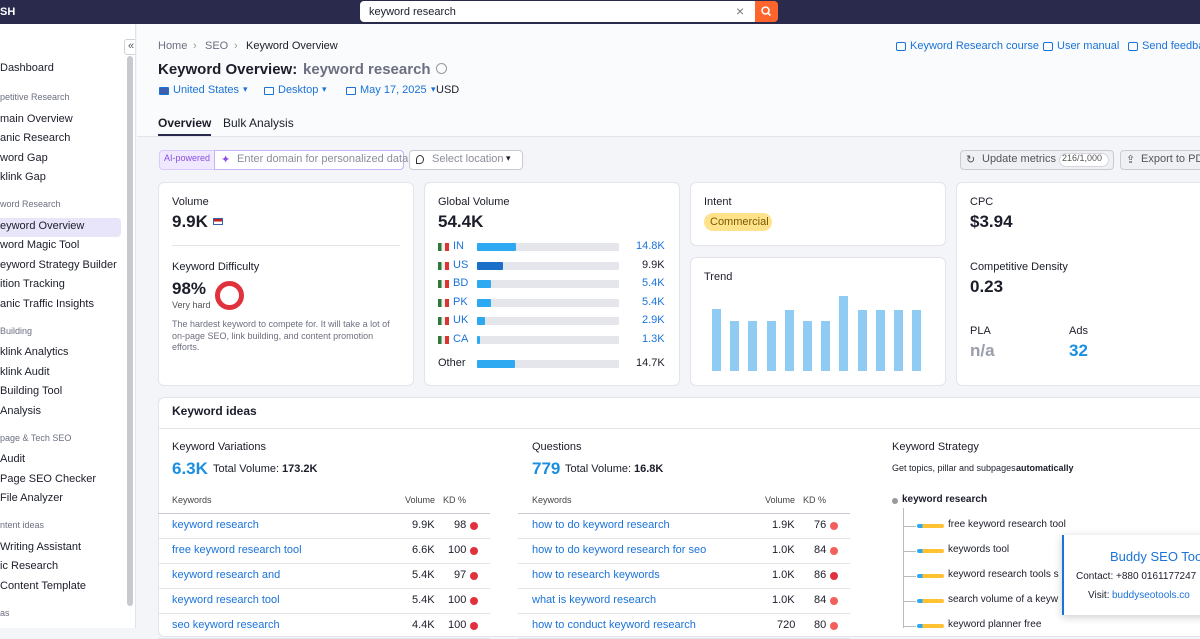 This screenshot has height=639, width=1200. What do you see at coordinates (27, 68) in the screenshot?
I see `nav-item: Dashboard` at bounding box center [27, 68].